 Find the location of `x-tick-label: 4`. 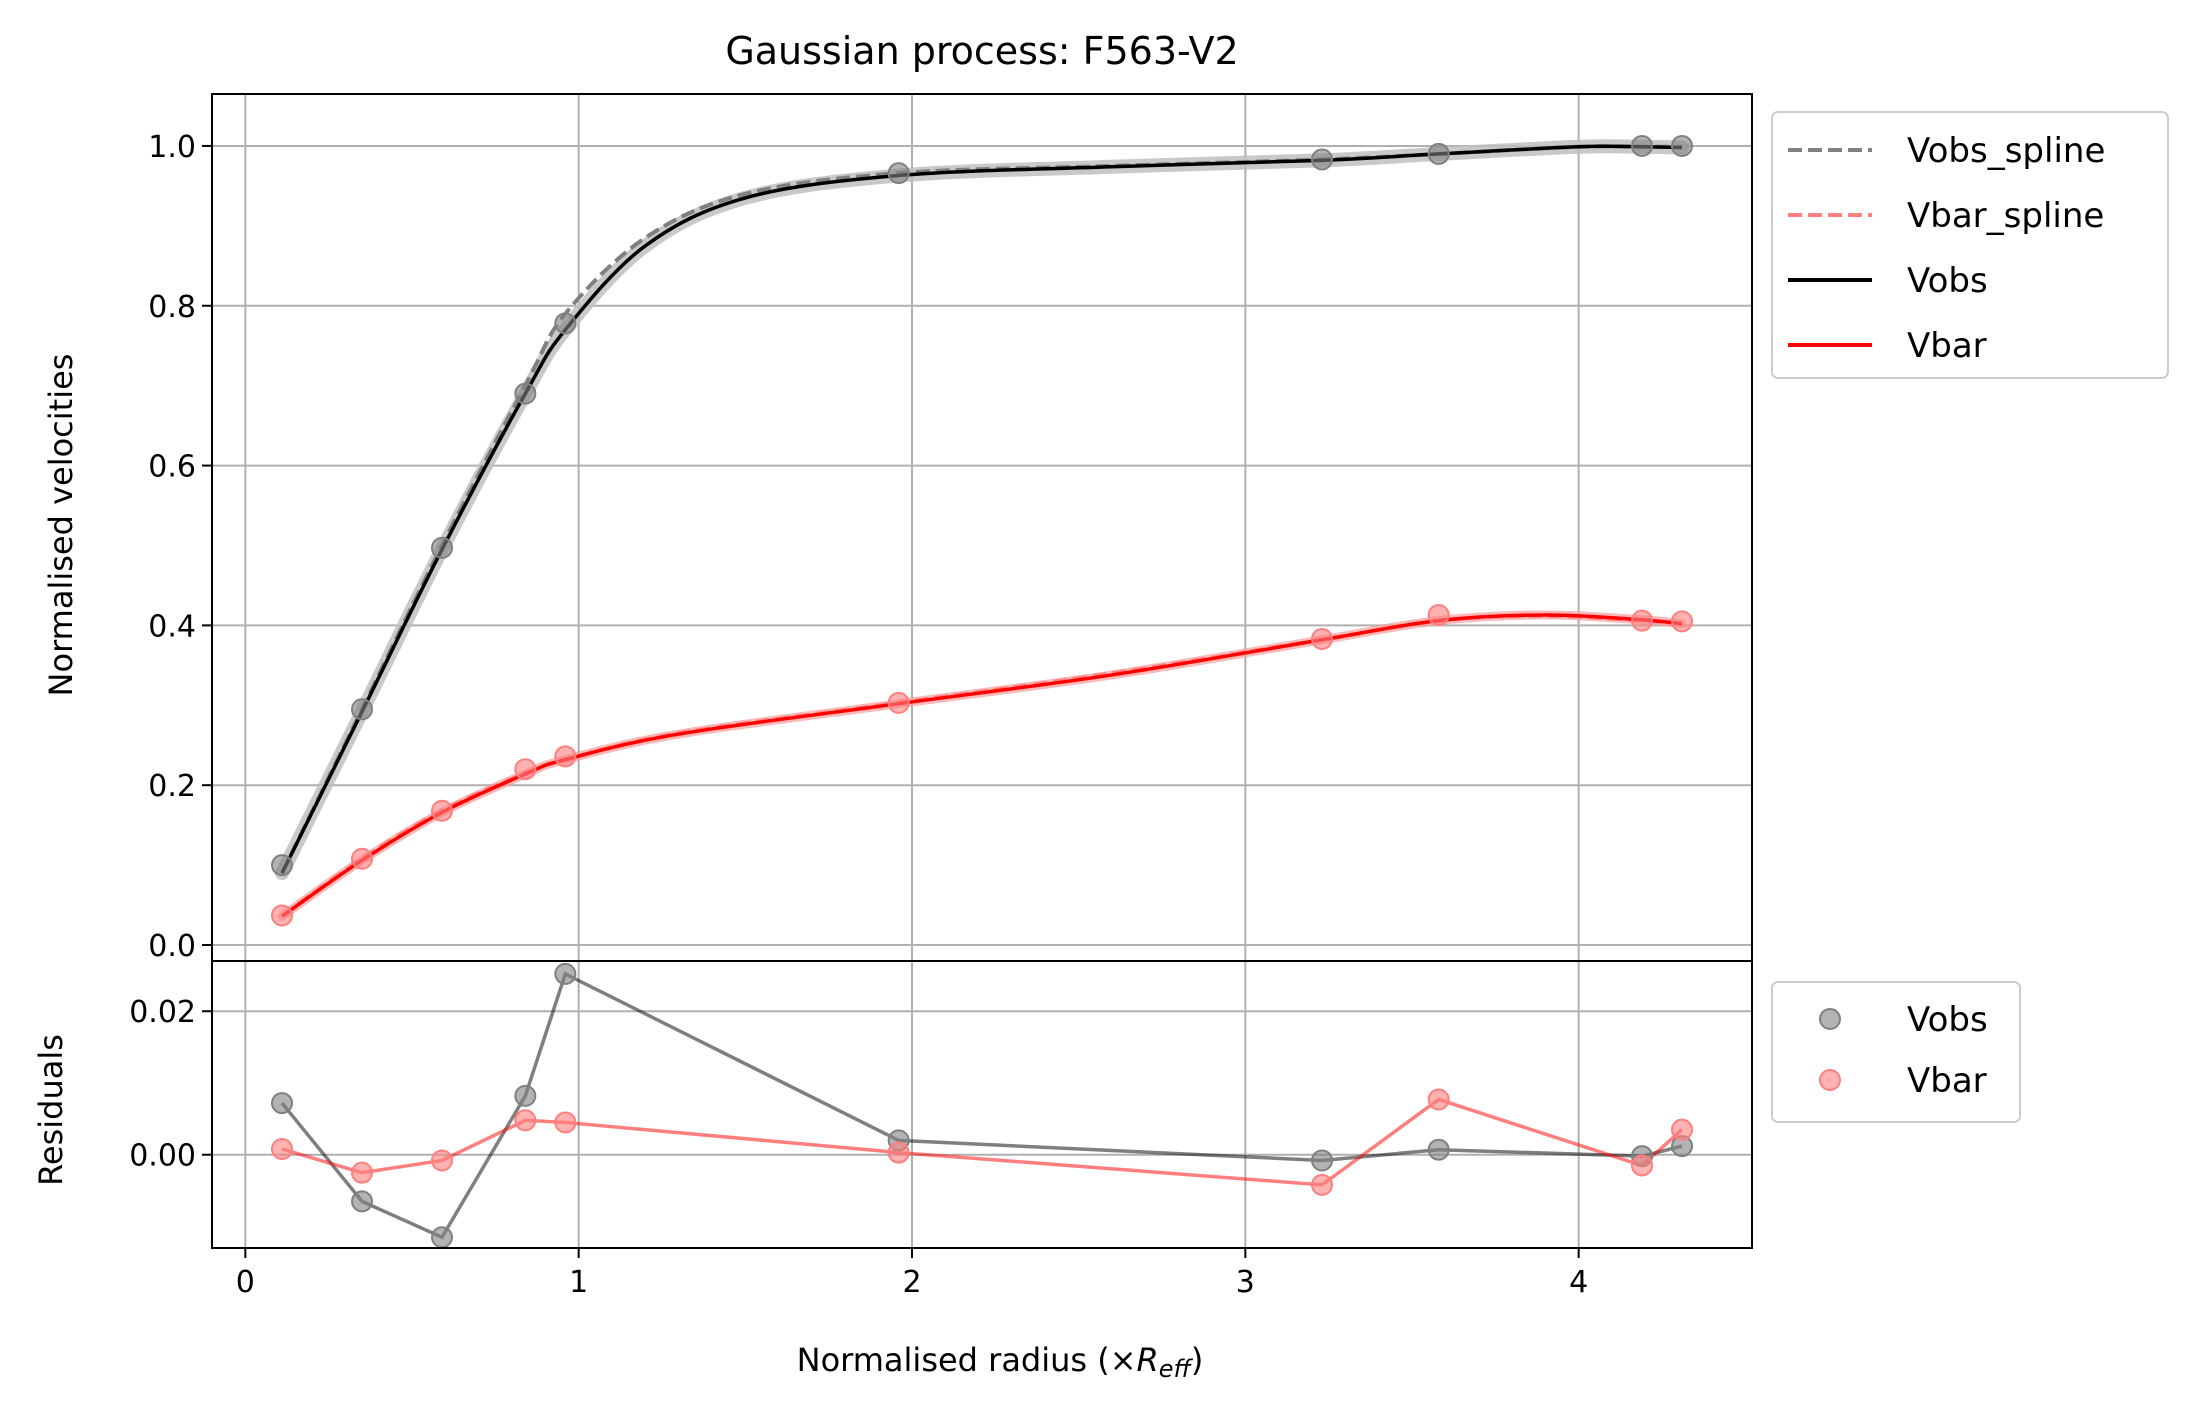

x-tick-label: 4 is located at coordinates (1578, 1282).